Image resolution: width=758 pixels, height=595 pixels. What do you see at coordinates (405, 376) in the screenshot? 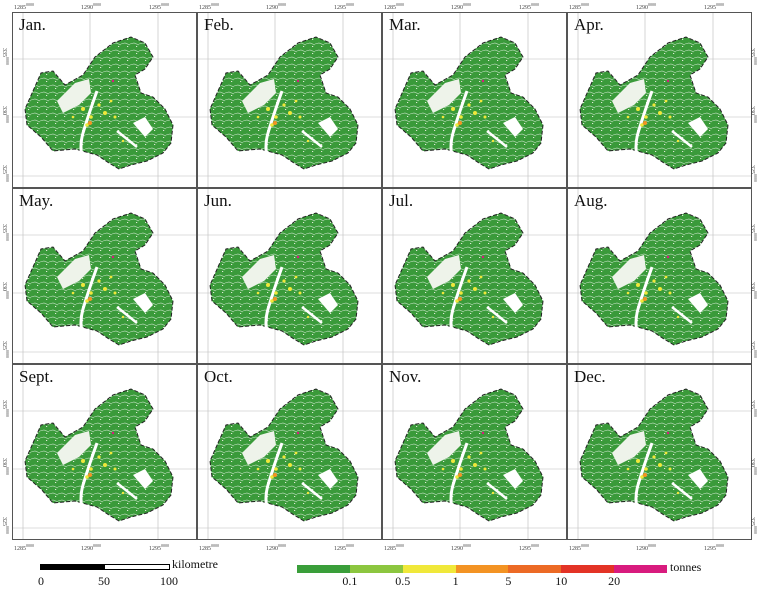
I see `month-label: Nov.` at bounding box center [405, 376].